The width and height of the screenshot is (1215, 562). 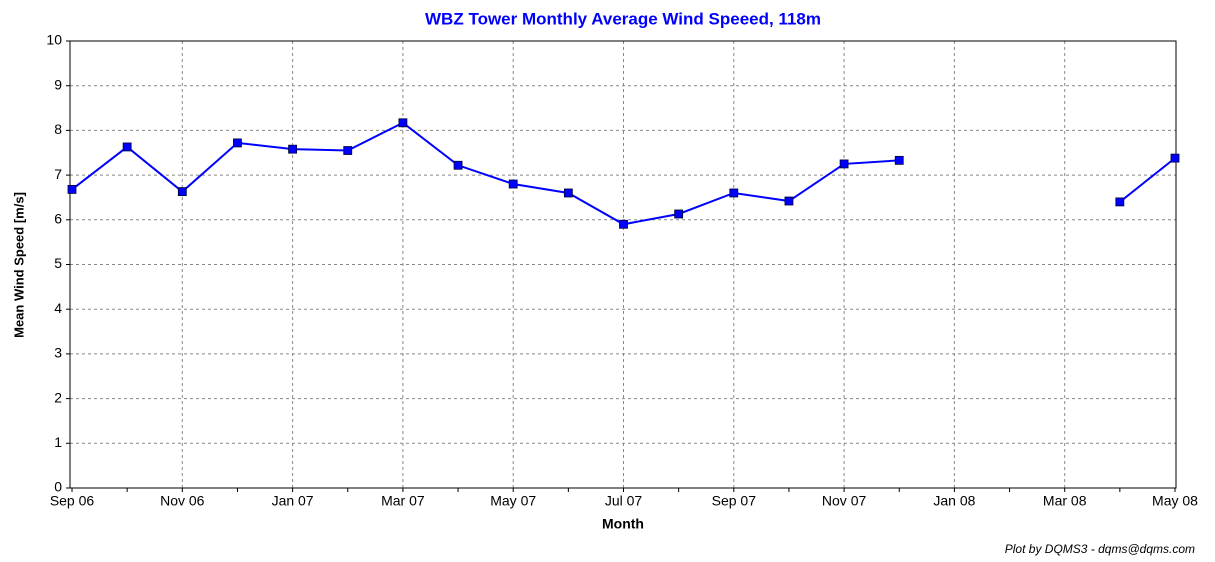 I want to click on x-axis-label: Month, so click(x=623, y=524).